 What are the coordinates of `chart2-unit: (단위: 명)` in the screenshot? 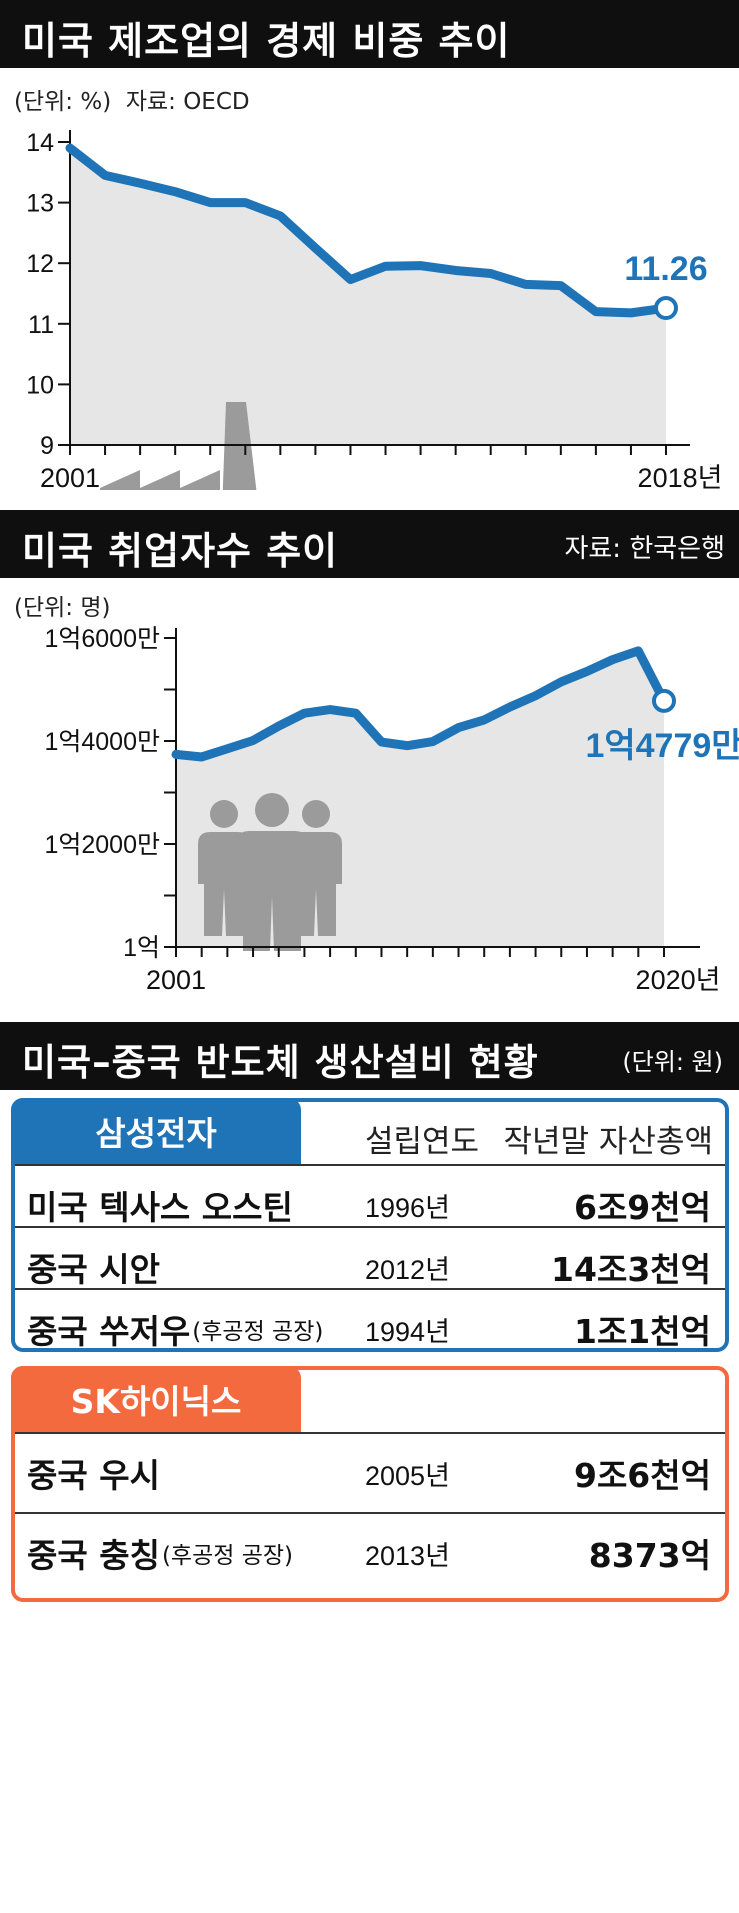 It's located at (62, 608).